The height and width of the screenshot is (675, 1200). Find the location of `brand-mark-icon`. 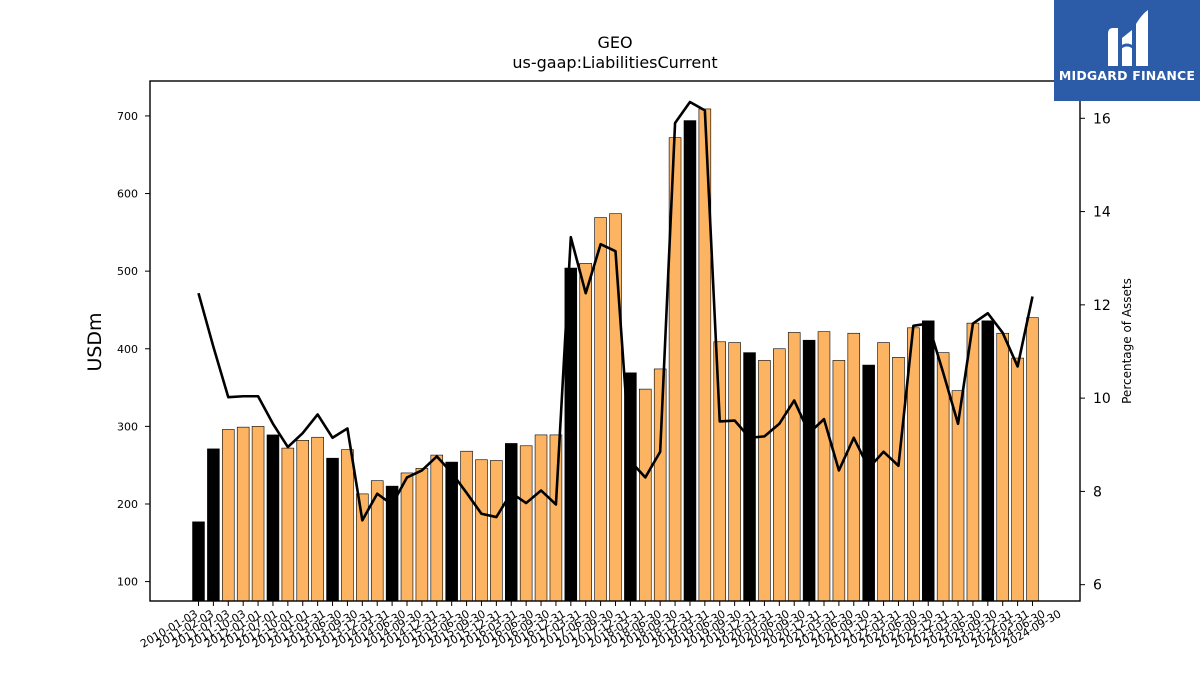

brand-mark-icon is located at coordinates (1128, 38).